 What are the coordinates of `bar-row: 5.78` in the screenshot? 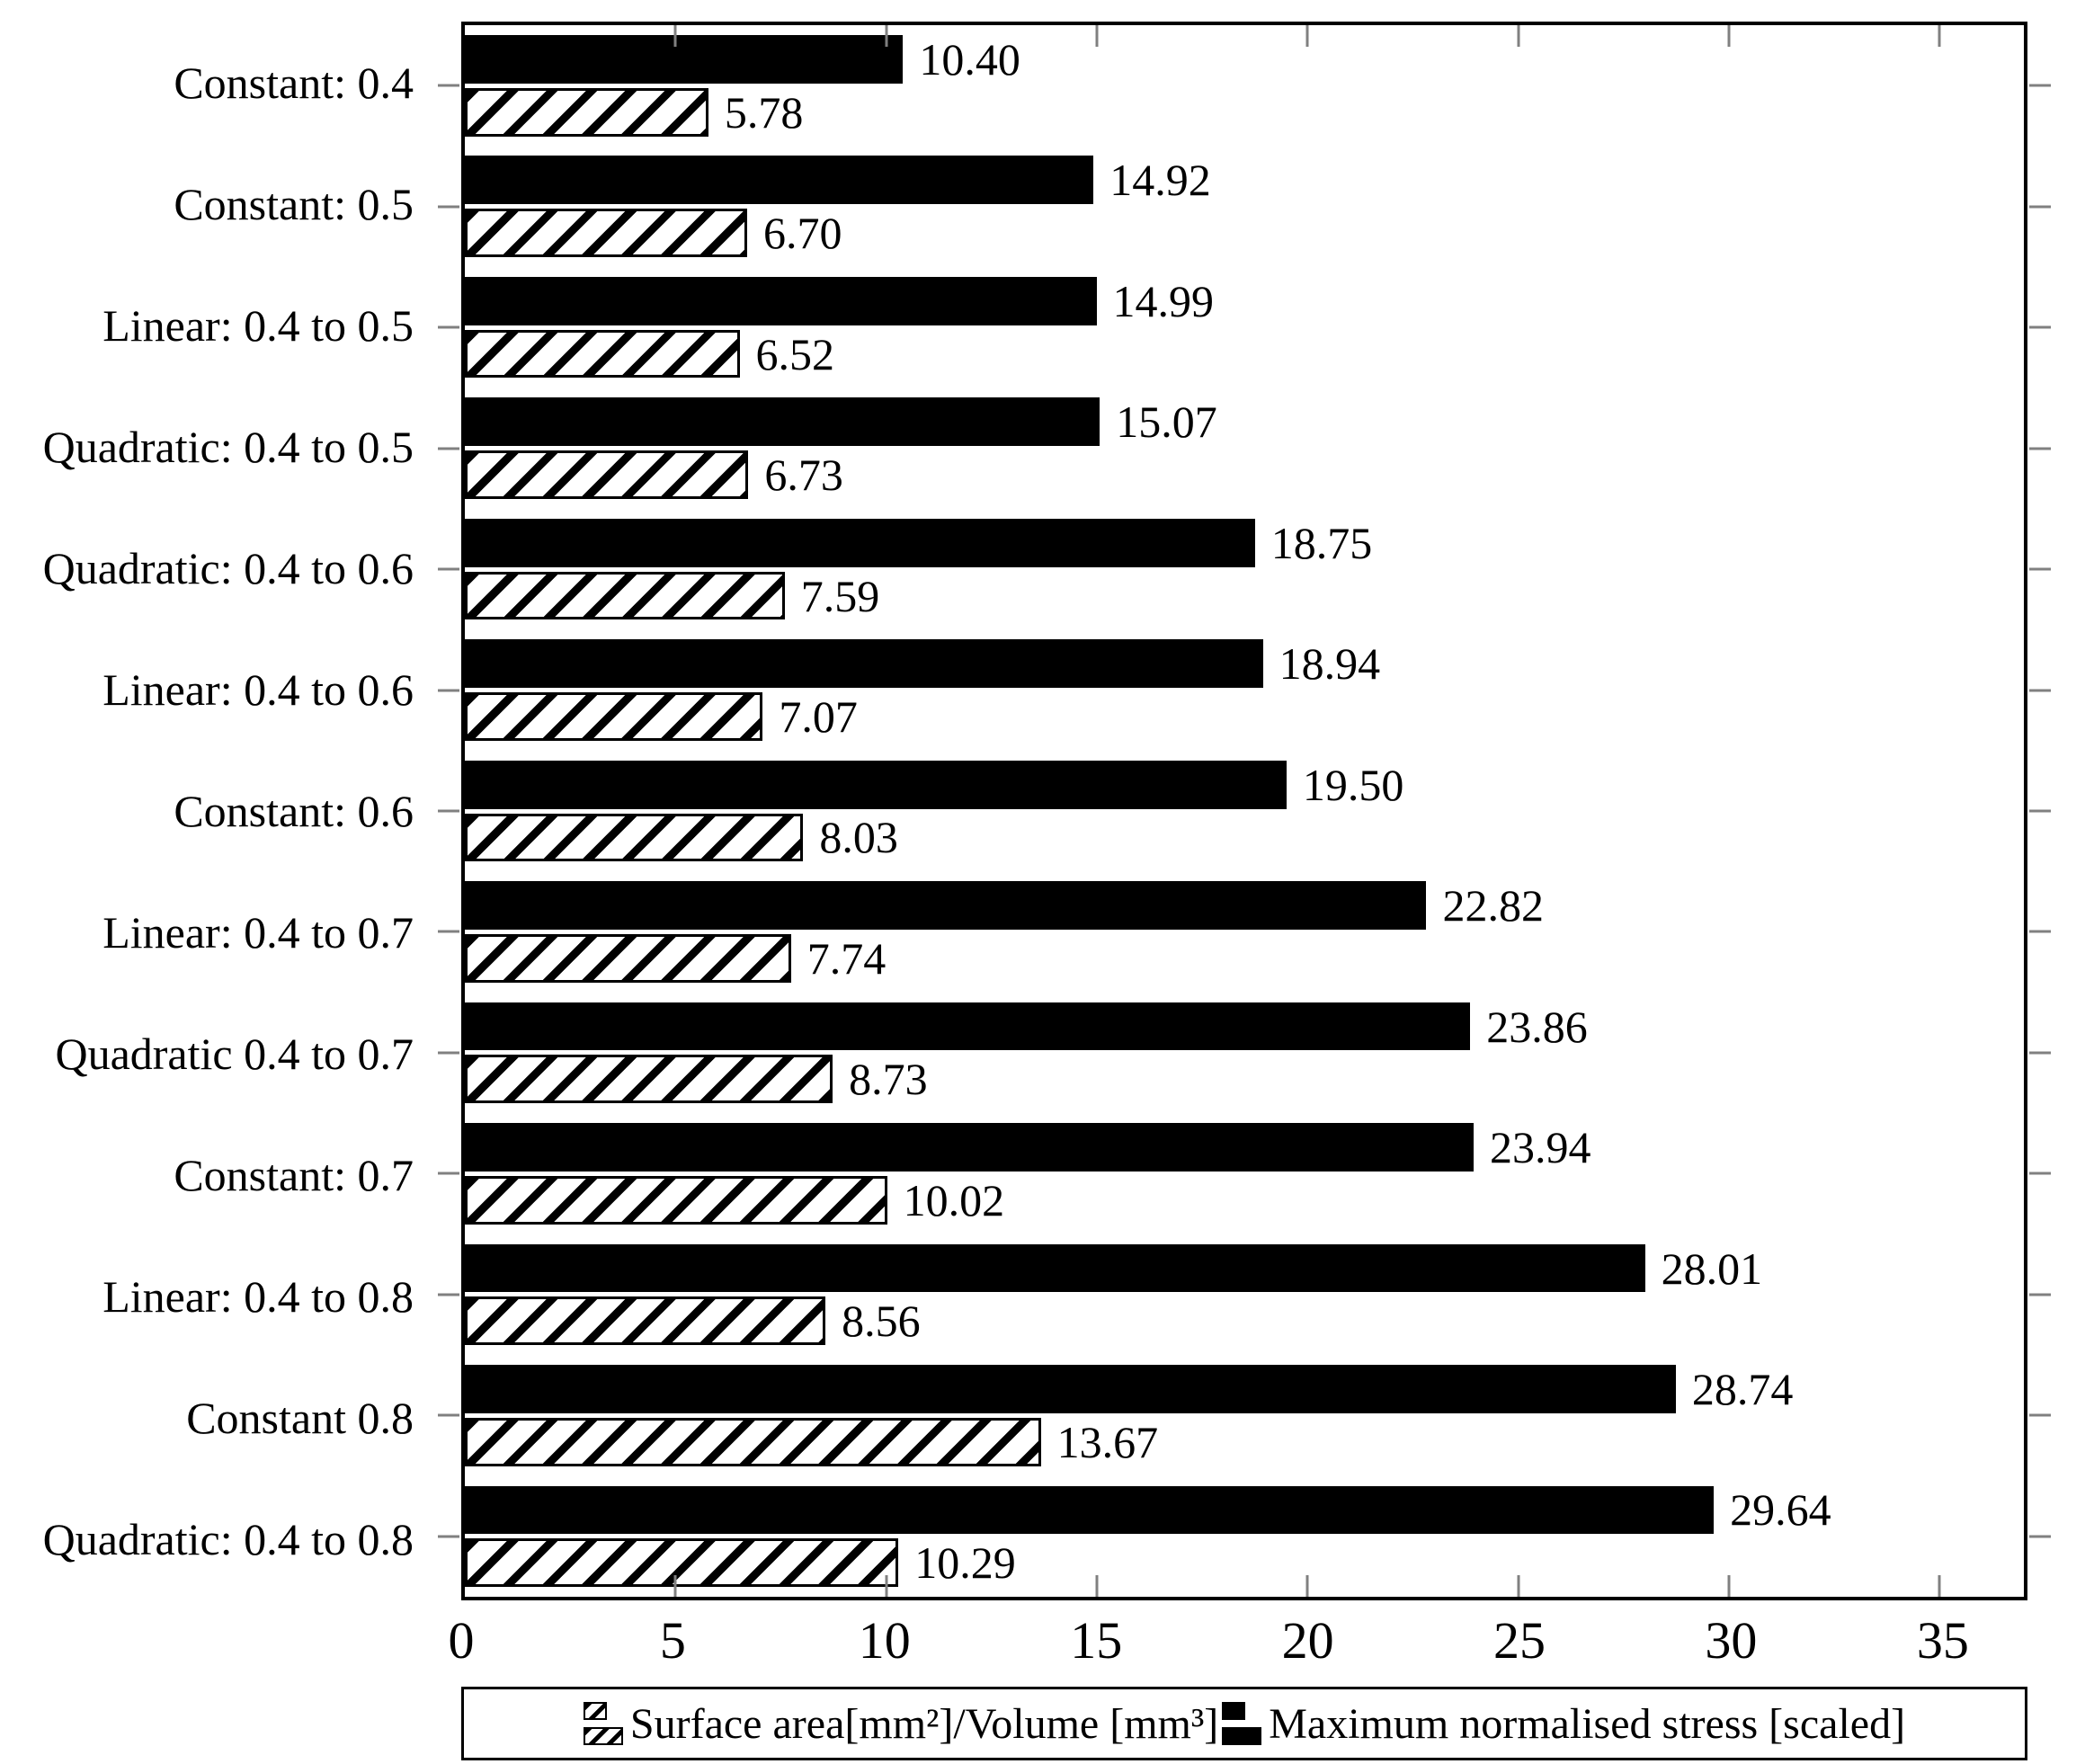 It's located at (1244, 112).